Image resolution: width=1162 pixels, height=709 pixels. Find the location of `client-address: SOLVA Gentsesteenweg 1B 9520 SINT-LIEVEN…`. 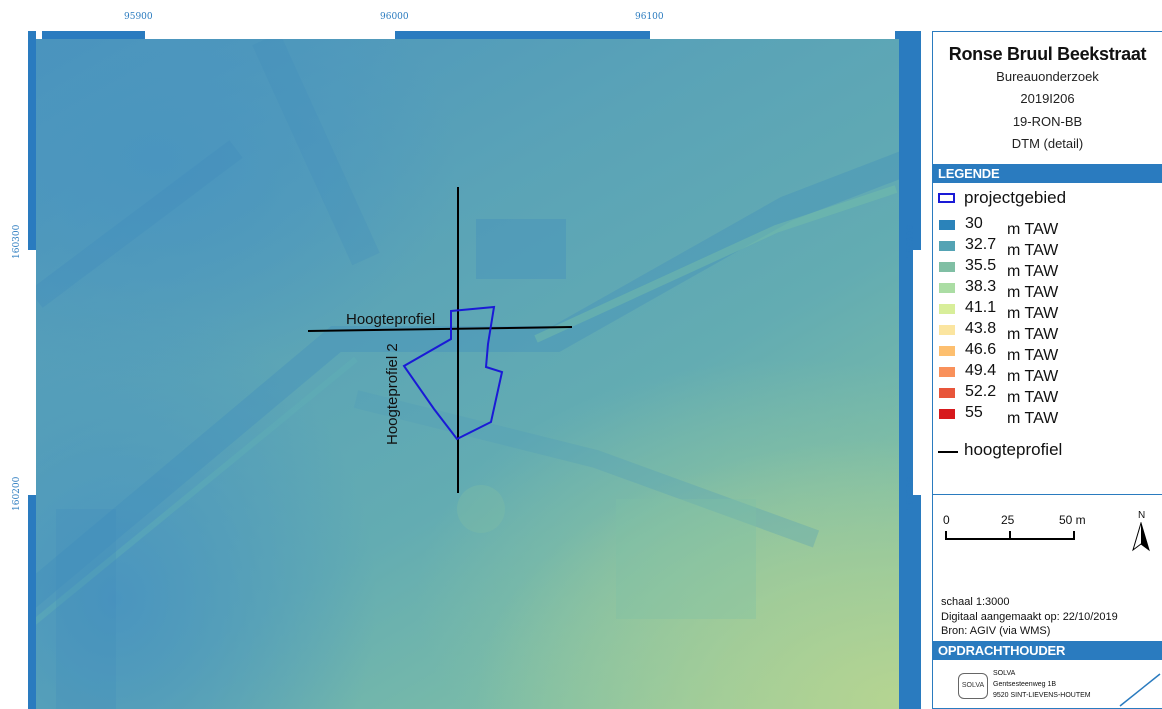

client-address: SOLVA Gentsesteenweg 1B 9520 SINT-LIEVEN… is located at coordinates (1042, 684).